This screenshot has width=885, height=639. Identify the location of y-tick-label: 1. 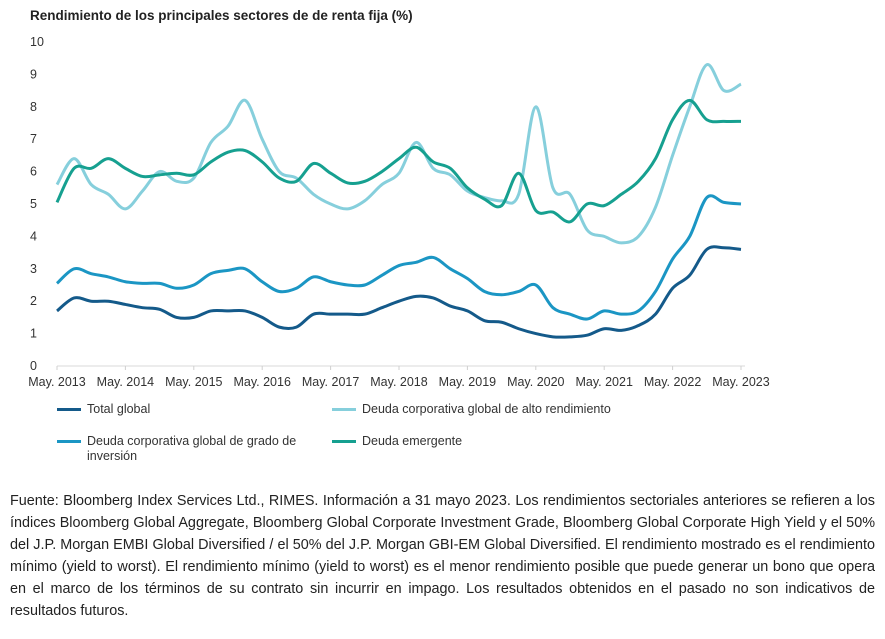
(33, 334).